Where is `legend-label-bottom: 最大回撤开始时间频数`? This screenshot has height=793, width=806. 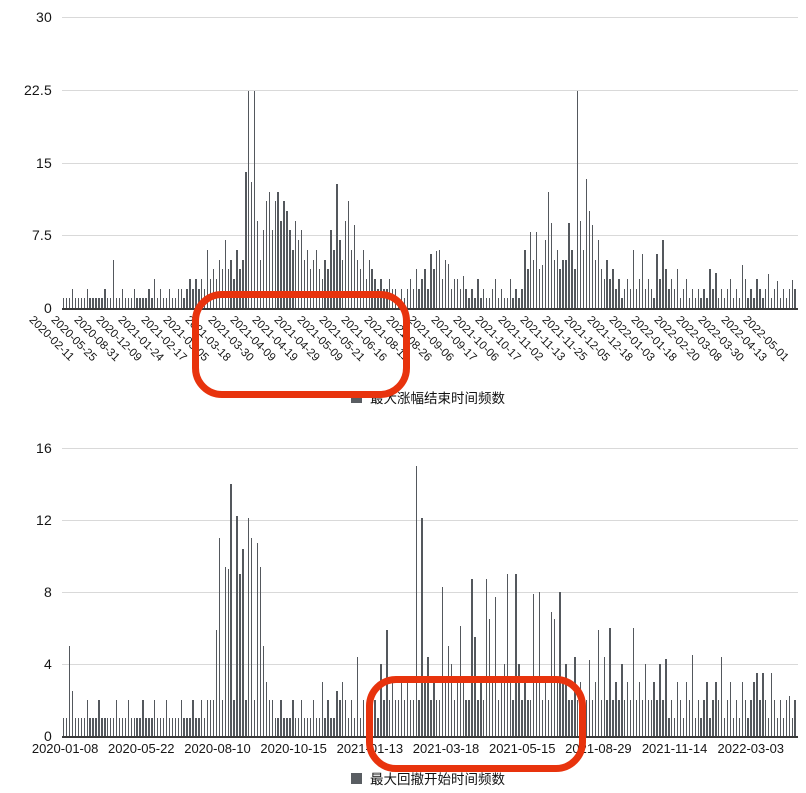 legend-label-bottom: 最大回撤开始时间频数 is located at coordinates (437, 779).